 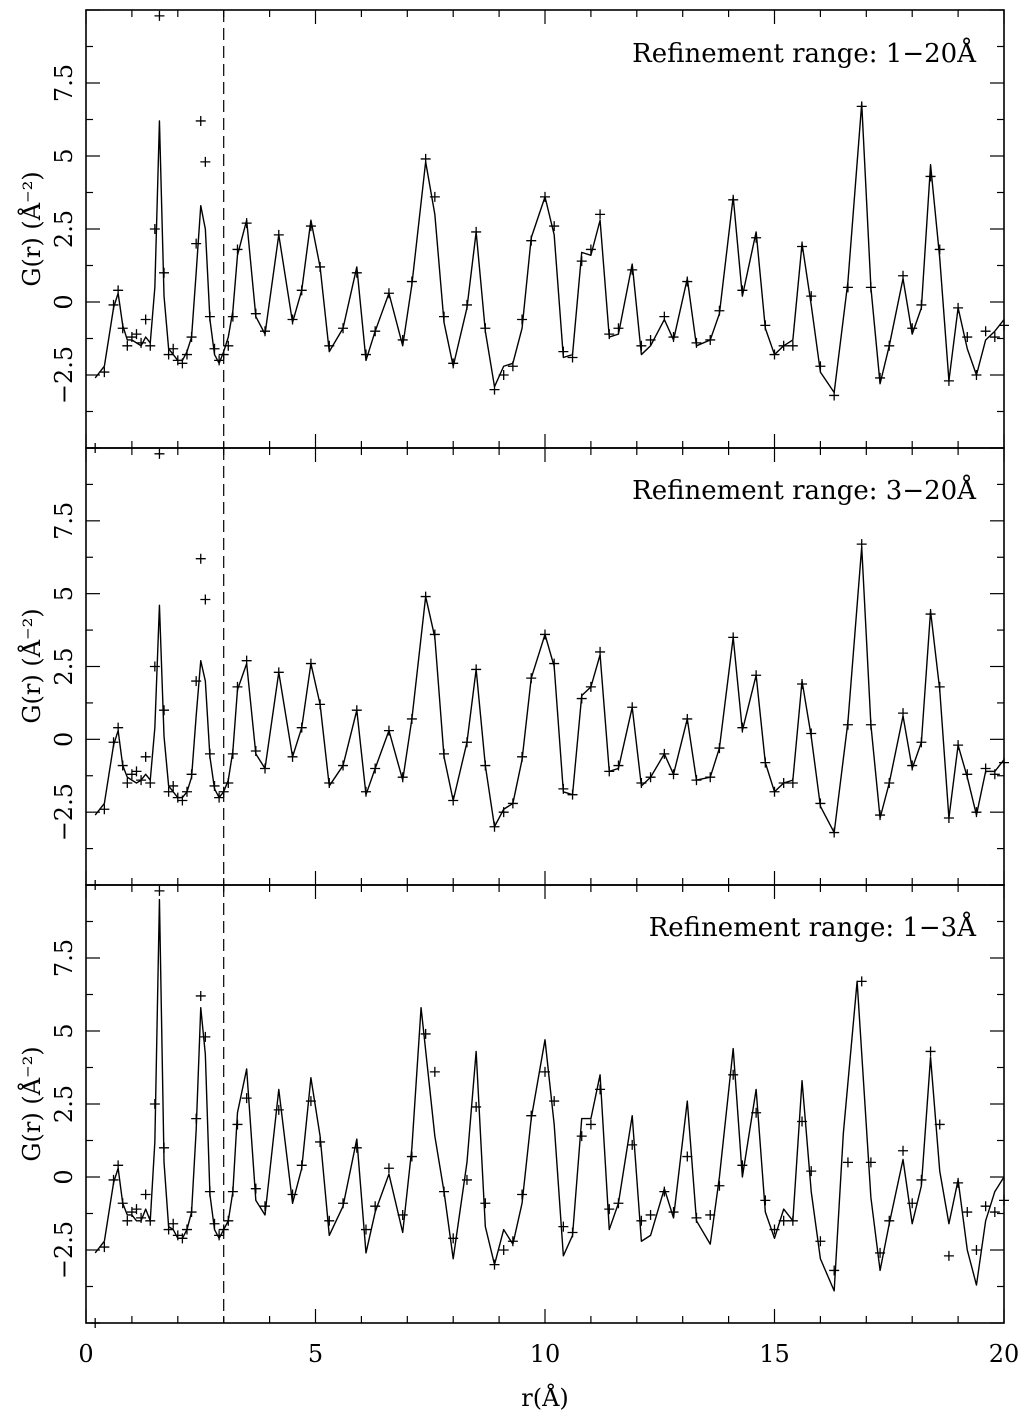 What do you see at coordinates (64, 301) in the screenshot?
I see `y-tick-label: 0` at bounding box center [64, 301].